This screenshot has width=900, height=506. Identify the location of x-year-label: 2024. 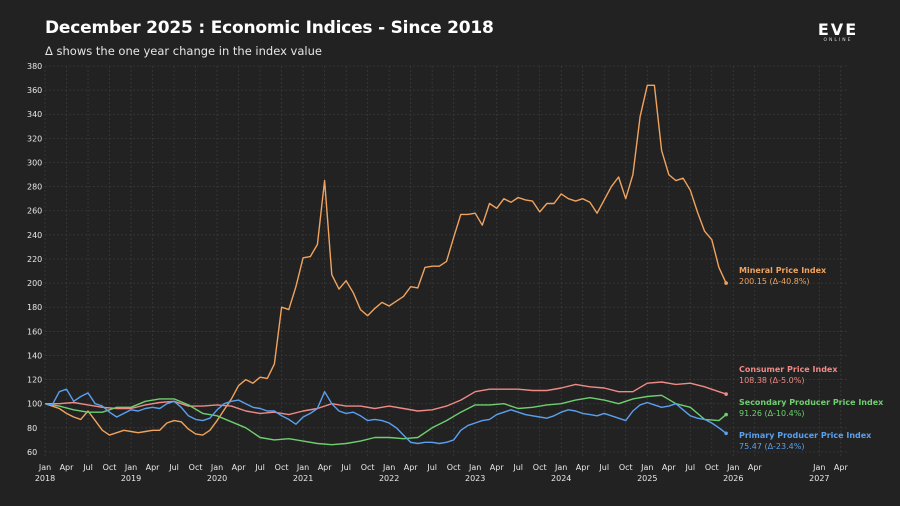
(561, 478).